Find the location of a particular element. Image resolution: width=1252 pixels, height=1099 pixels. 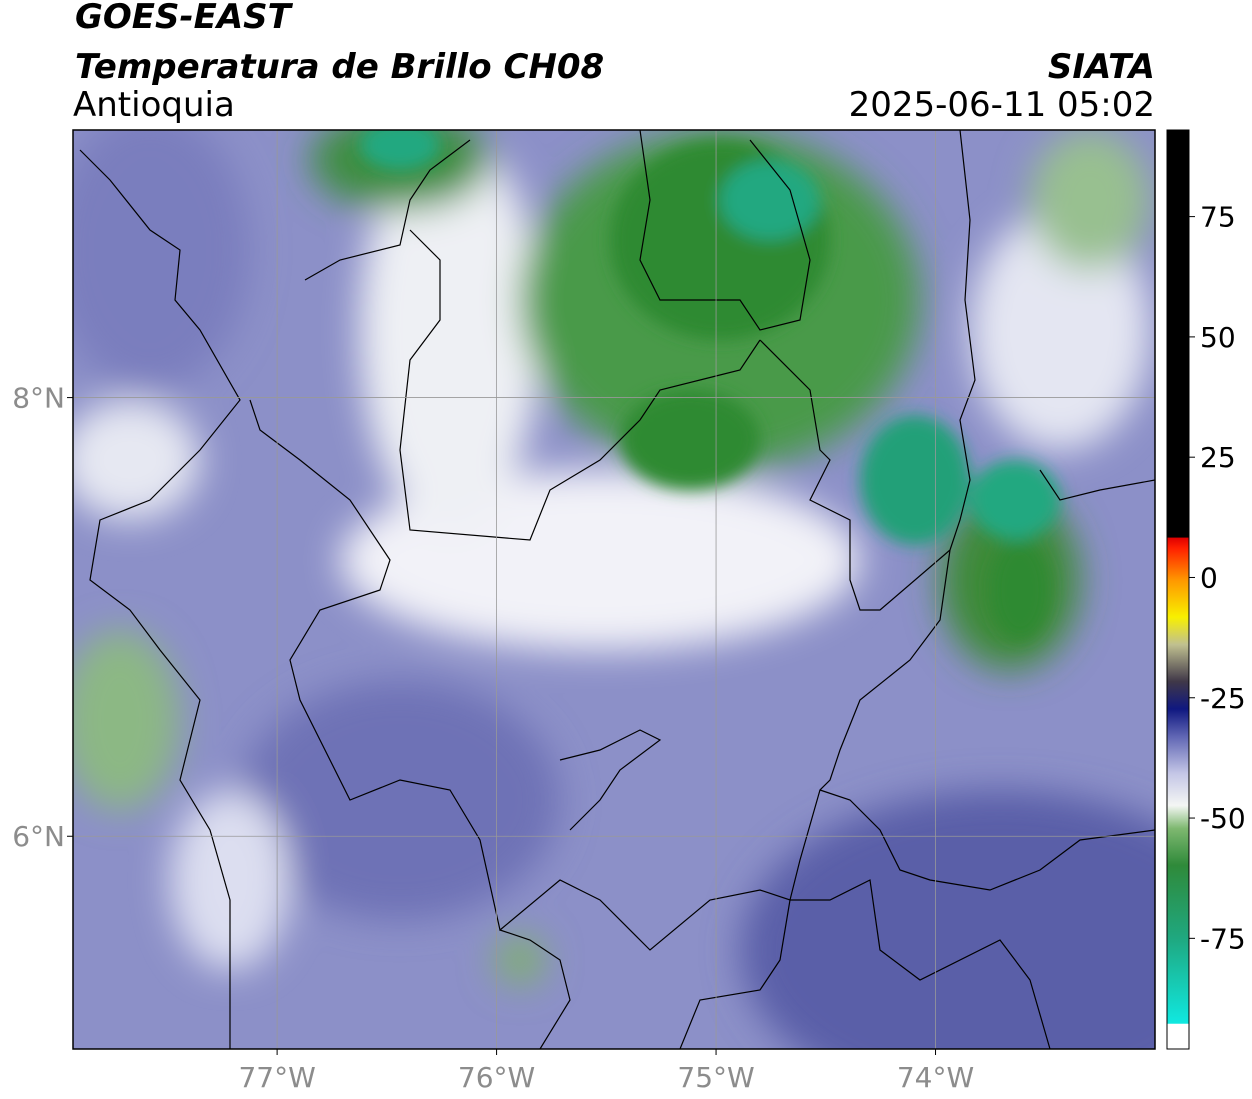

colorbar-tick-label: 50 is located at coordinates (1218, 337).